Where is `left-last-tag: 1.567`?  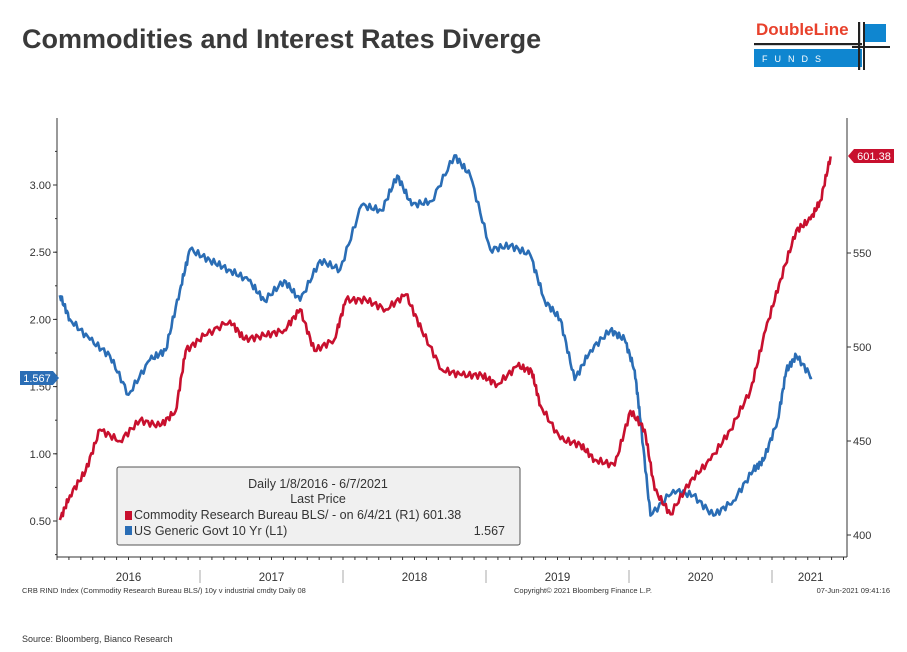
left-last-tag: 1.567 is located at coordinates (39, 378).